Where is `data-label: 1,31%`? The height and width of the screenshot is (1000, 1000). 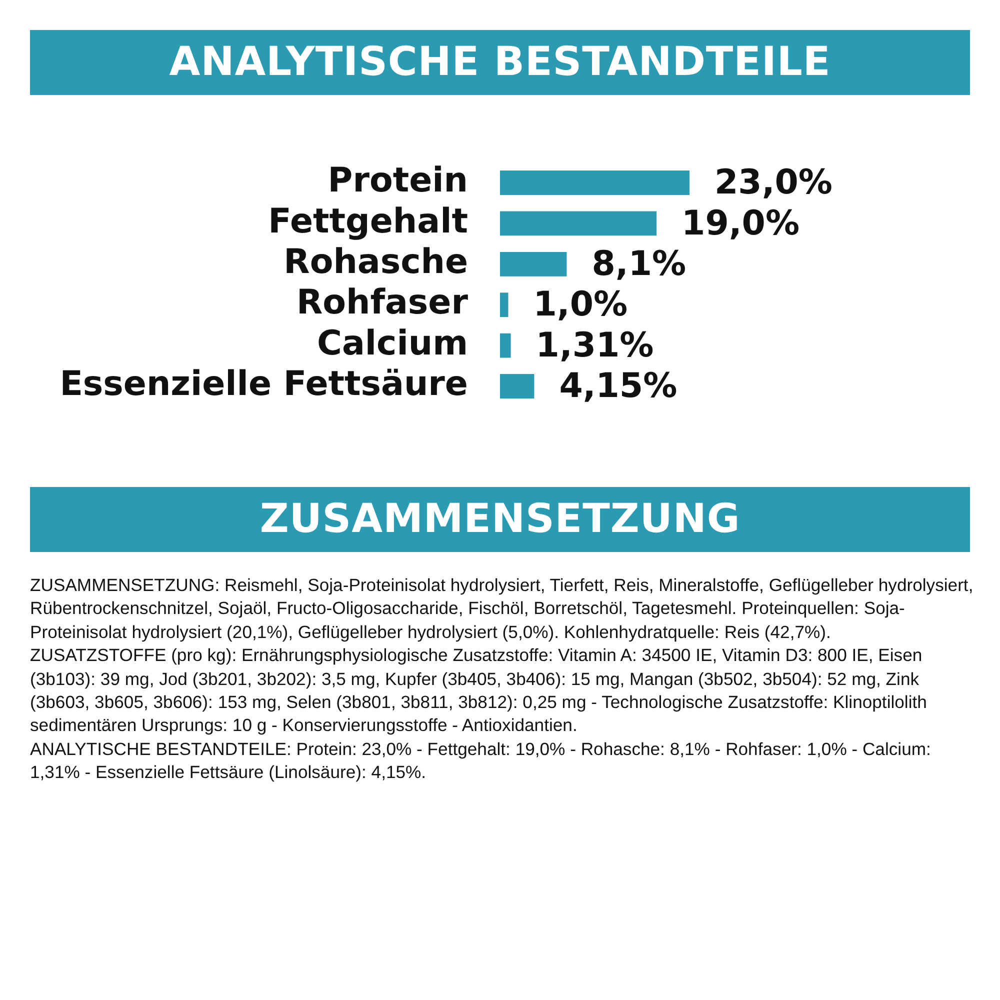 data-label: 1,31% is located at coordinates (595, 345).